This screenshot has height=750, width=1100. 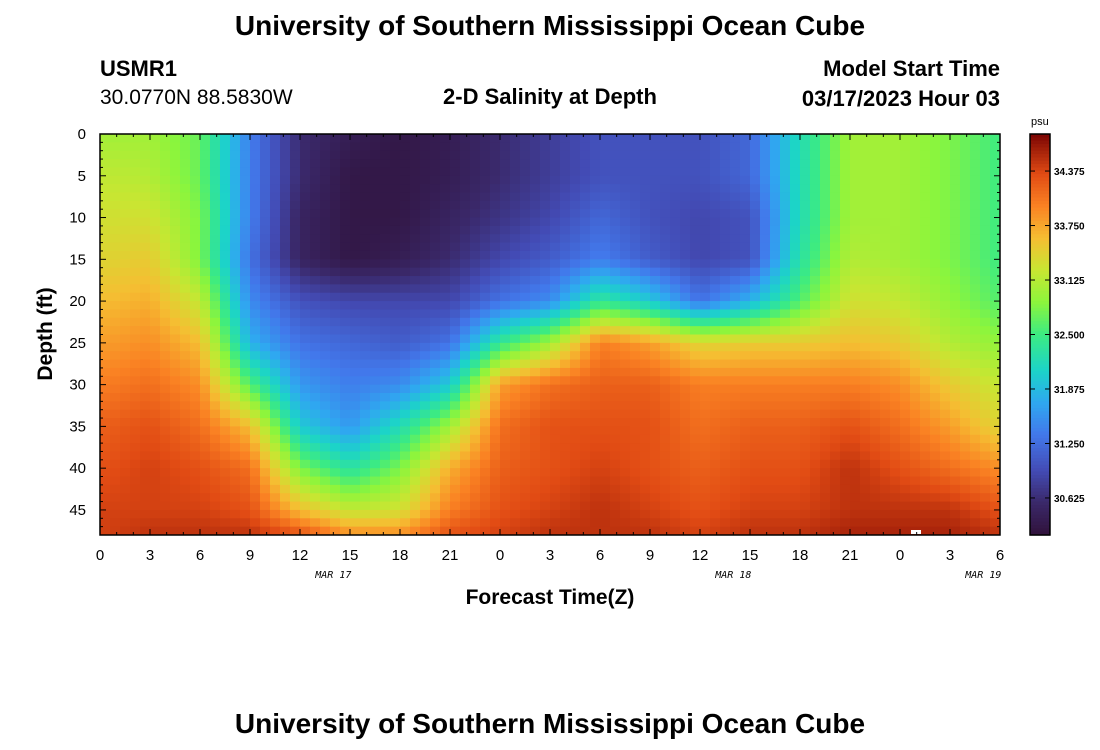 I want to click on y-tick-label: 20, so click(x=77, y=301).